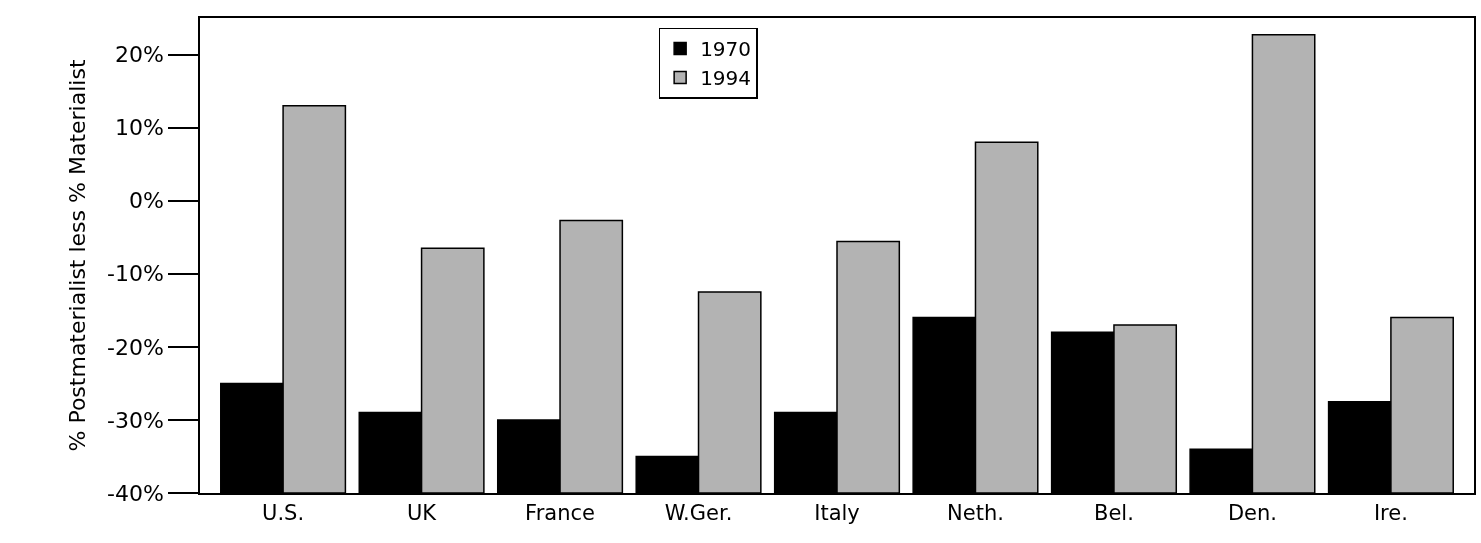 Image resolution: width=1481 pixels, height=543 pixels. I want to click on x-tick-label: Bel., so click(1114, 512).